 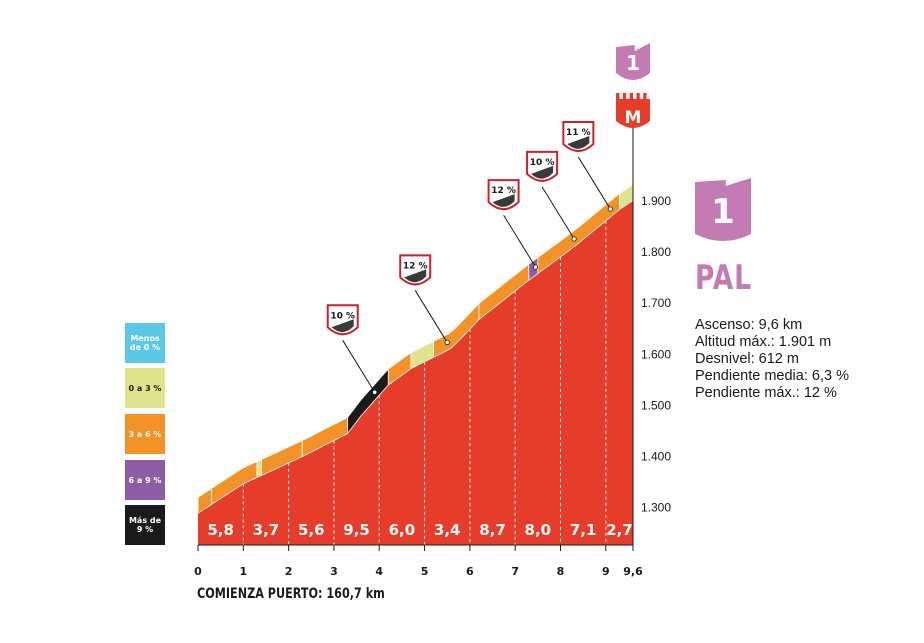 What do you see at coordinates (334, 571) in the screenshot?
I see `x-tick-label: 3` at bounding box center [334, 571].